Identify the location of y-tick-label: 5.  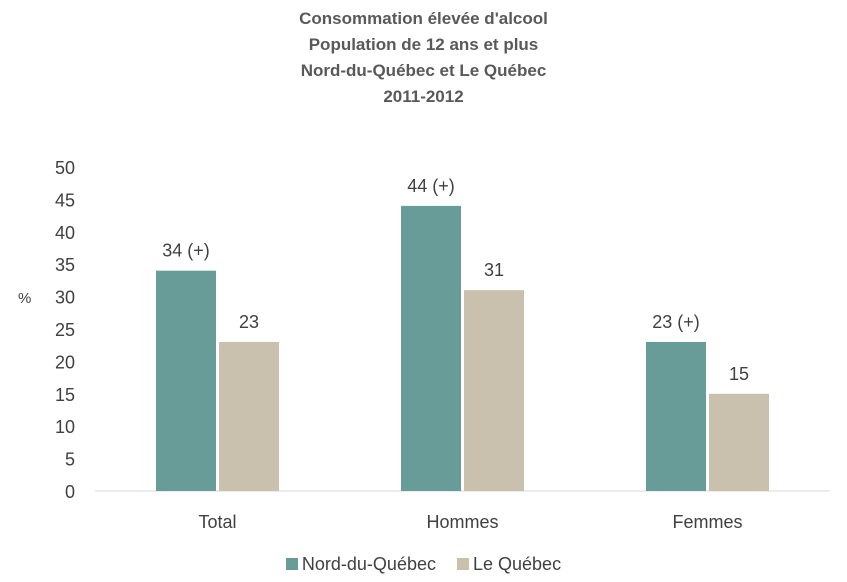
(70, 460).